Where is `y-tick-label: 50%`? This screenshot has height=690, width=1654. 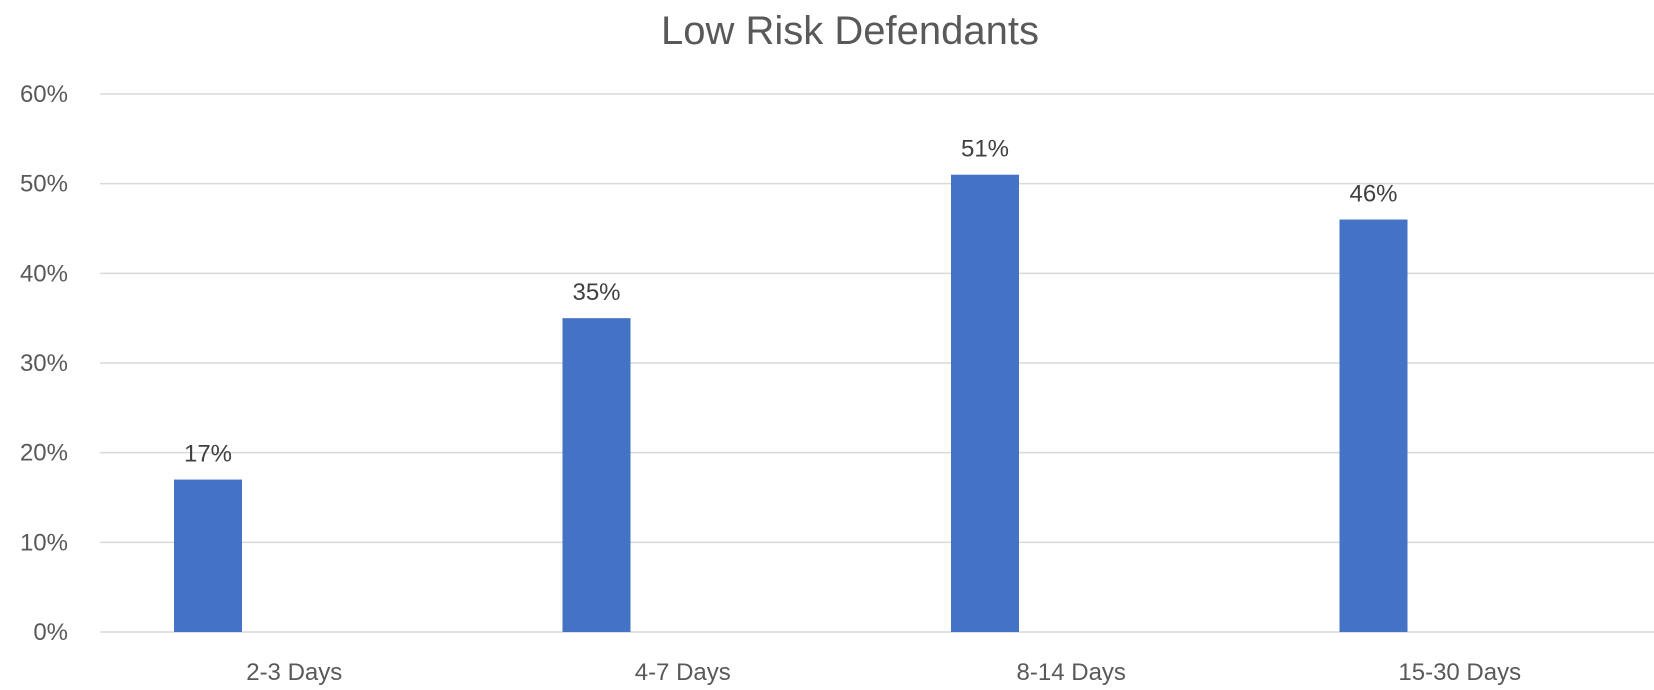
y-tick-label: 50% is located at coordinates (44, 184).